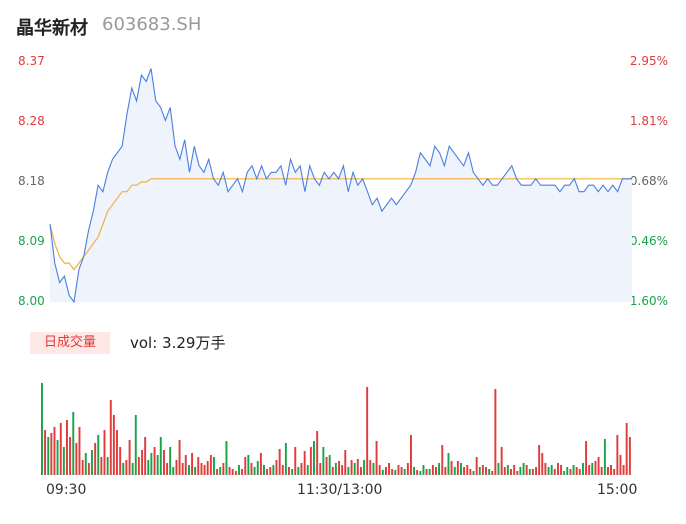 The image size is (686, 524). I want to click on pct-tick-top: 2.95%, so click(648, 61).